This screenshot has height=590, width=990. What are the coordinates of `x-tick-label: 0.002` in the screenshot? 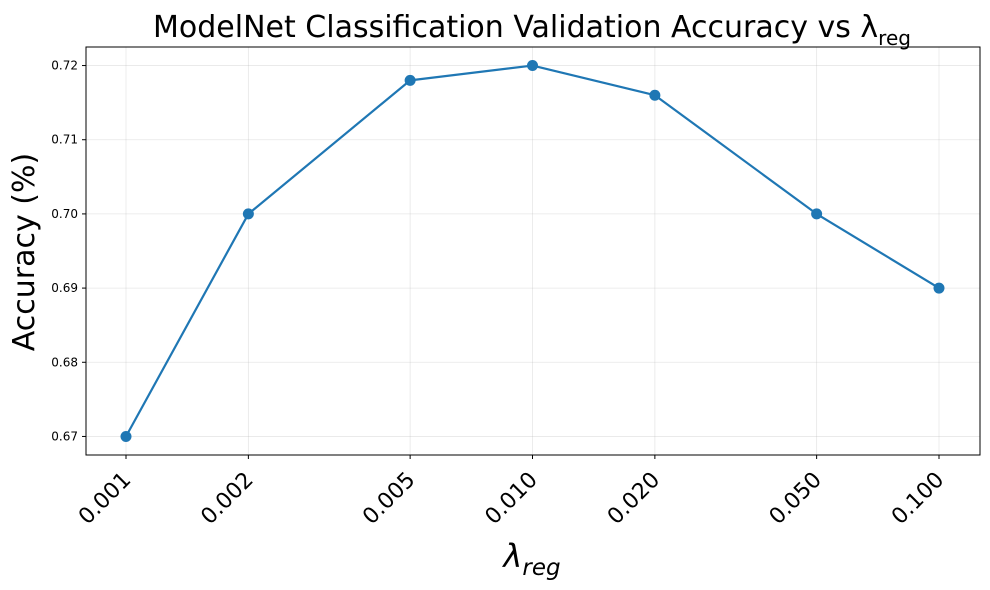 It's located at (227, 499).